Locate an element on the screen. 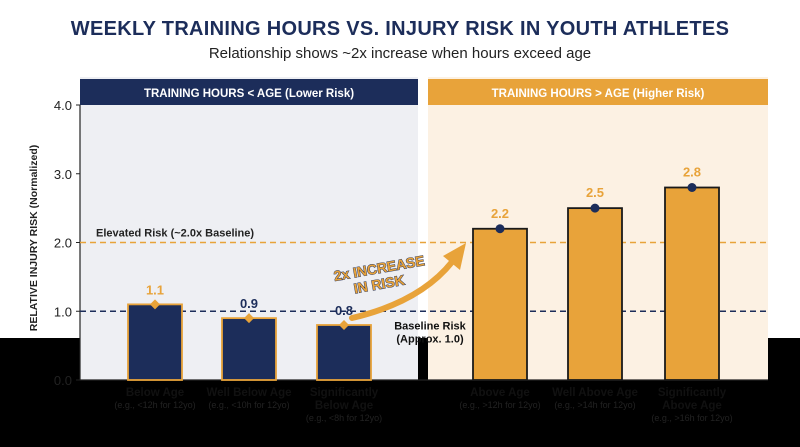 This screenshot has height=447, width=800. y-tick-label: 0.0 is located at coordinates (63, 380).